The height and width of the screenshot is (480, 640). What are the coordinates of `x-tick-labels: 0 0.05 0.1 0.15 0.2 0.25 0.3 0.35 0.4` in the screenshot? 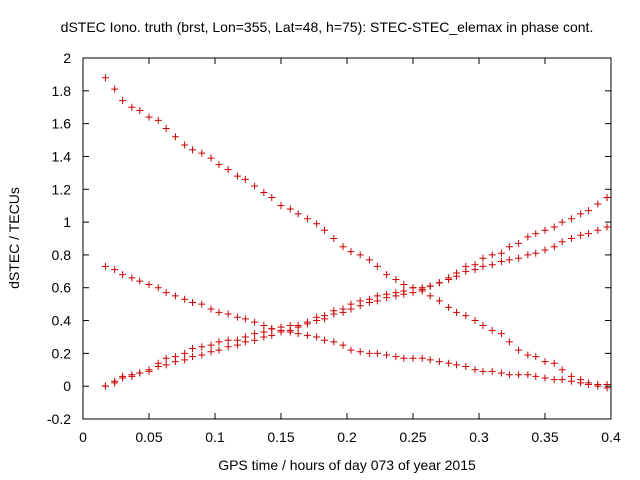 It's located at (350, 437).